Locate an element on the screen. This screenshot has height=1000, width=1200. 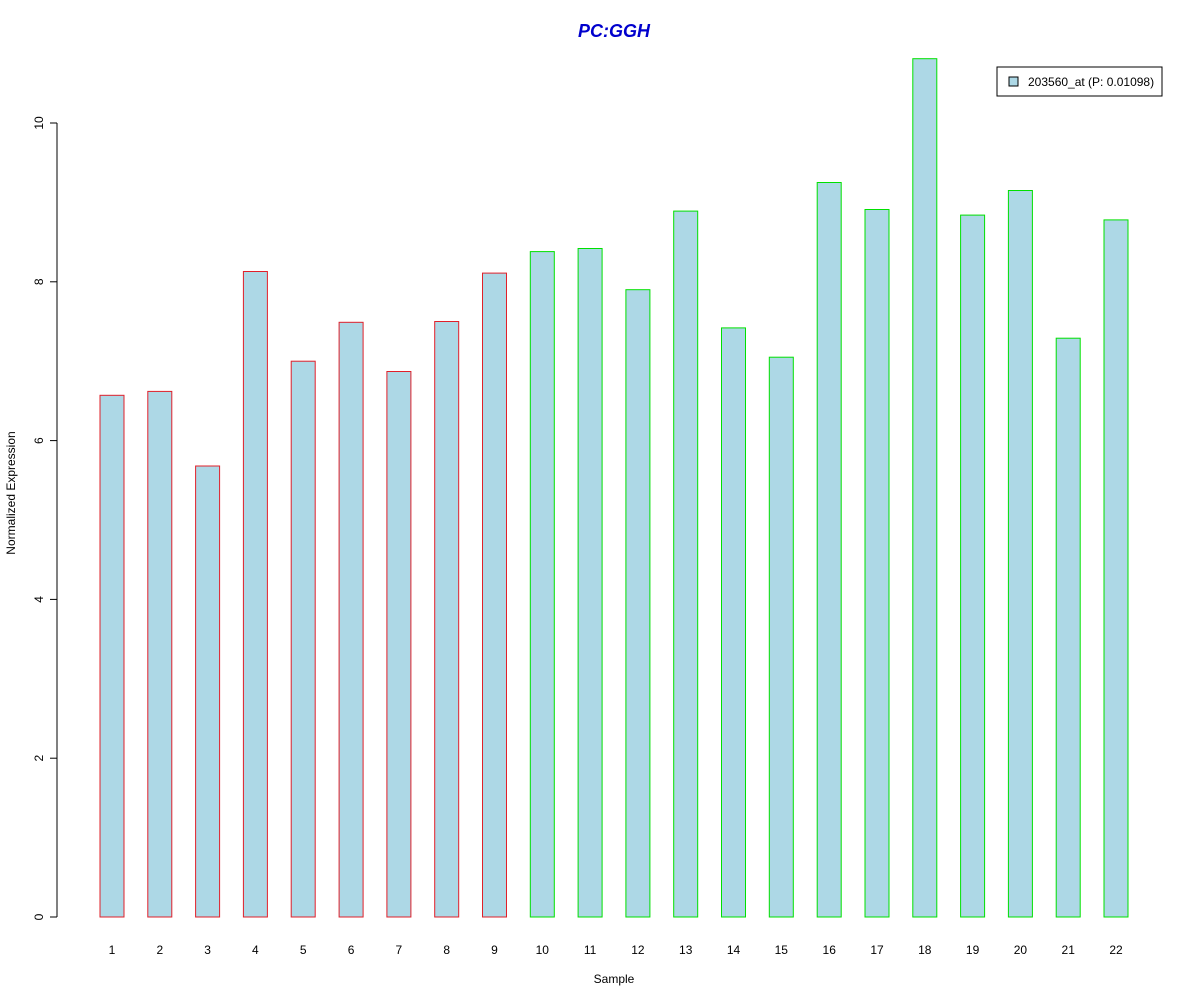
chart-title: PC:GGH is located at coordinates (614, 31).